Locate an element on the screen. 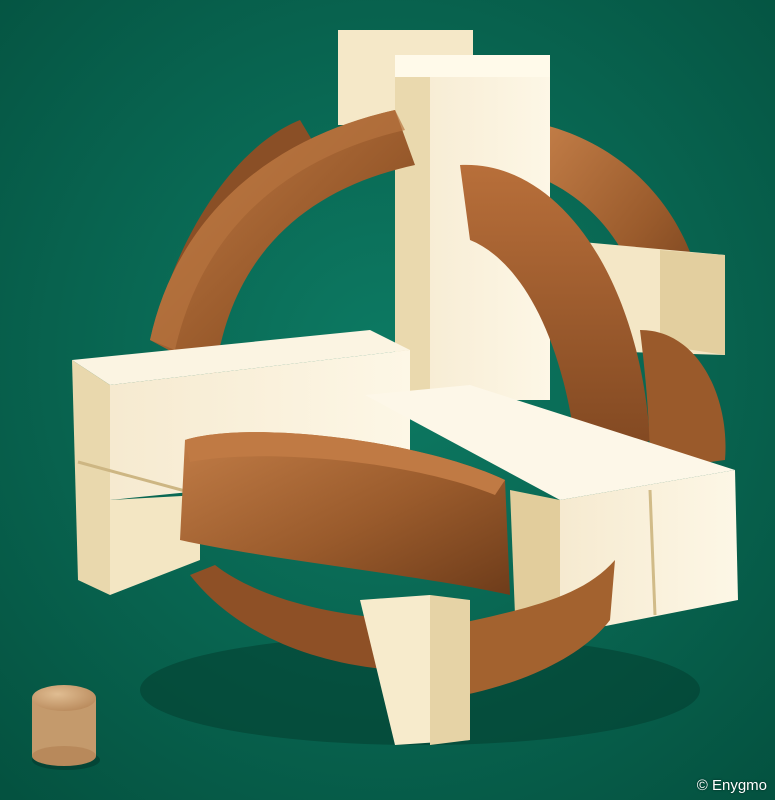 This screenshot has width=775, height=800. maple-post-bottom-side is located at coordinates (450, 670).